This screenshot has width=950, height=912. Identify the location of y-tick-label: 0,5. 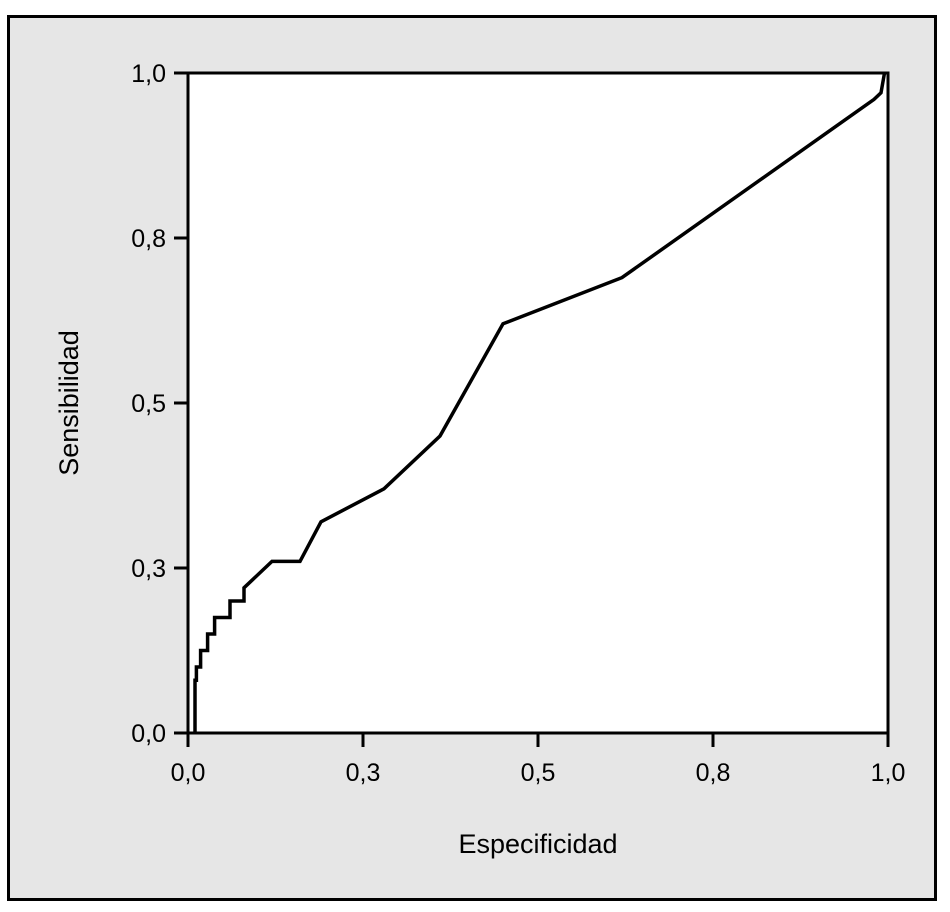
(148, 404).